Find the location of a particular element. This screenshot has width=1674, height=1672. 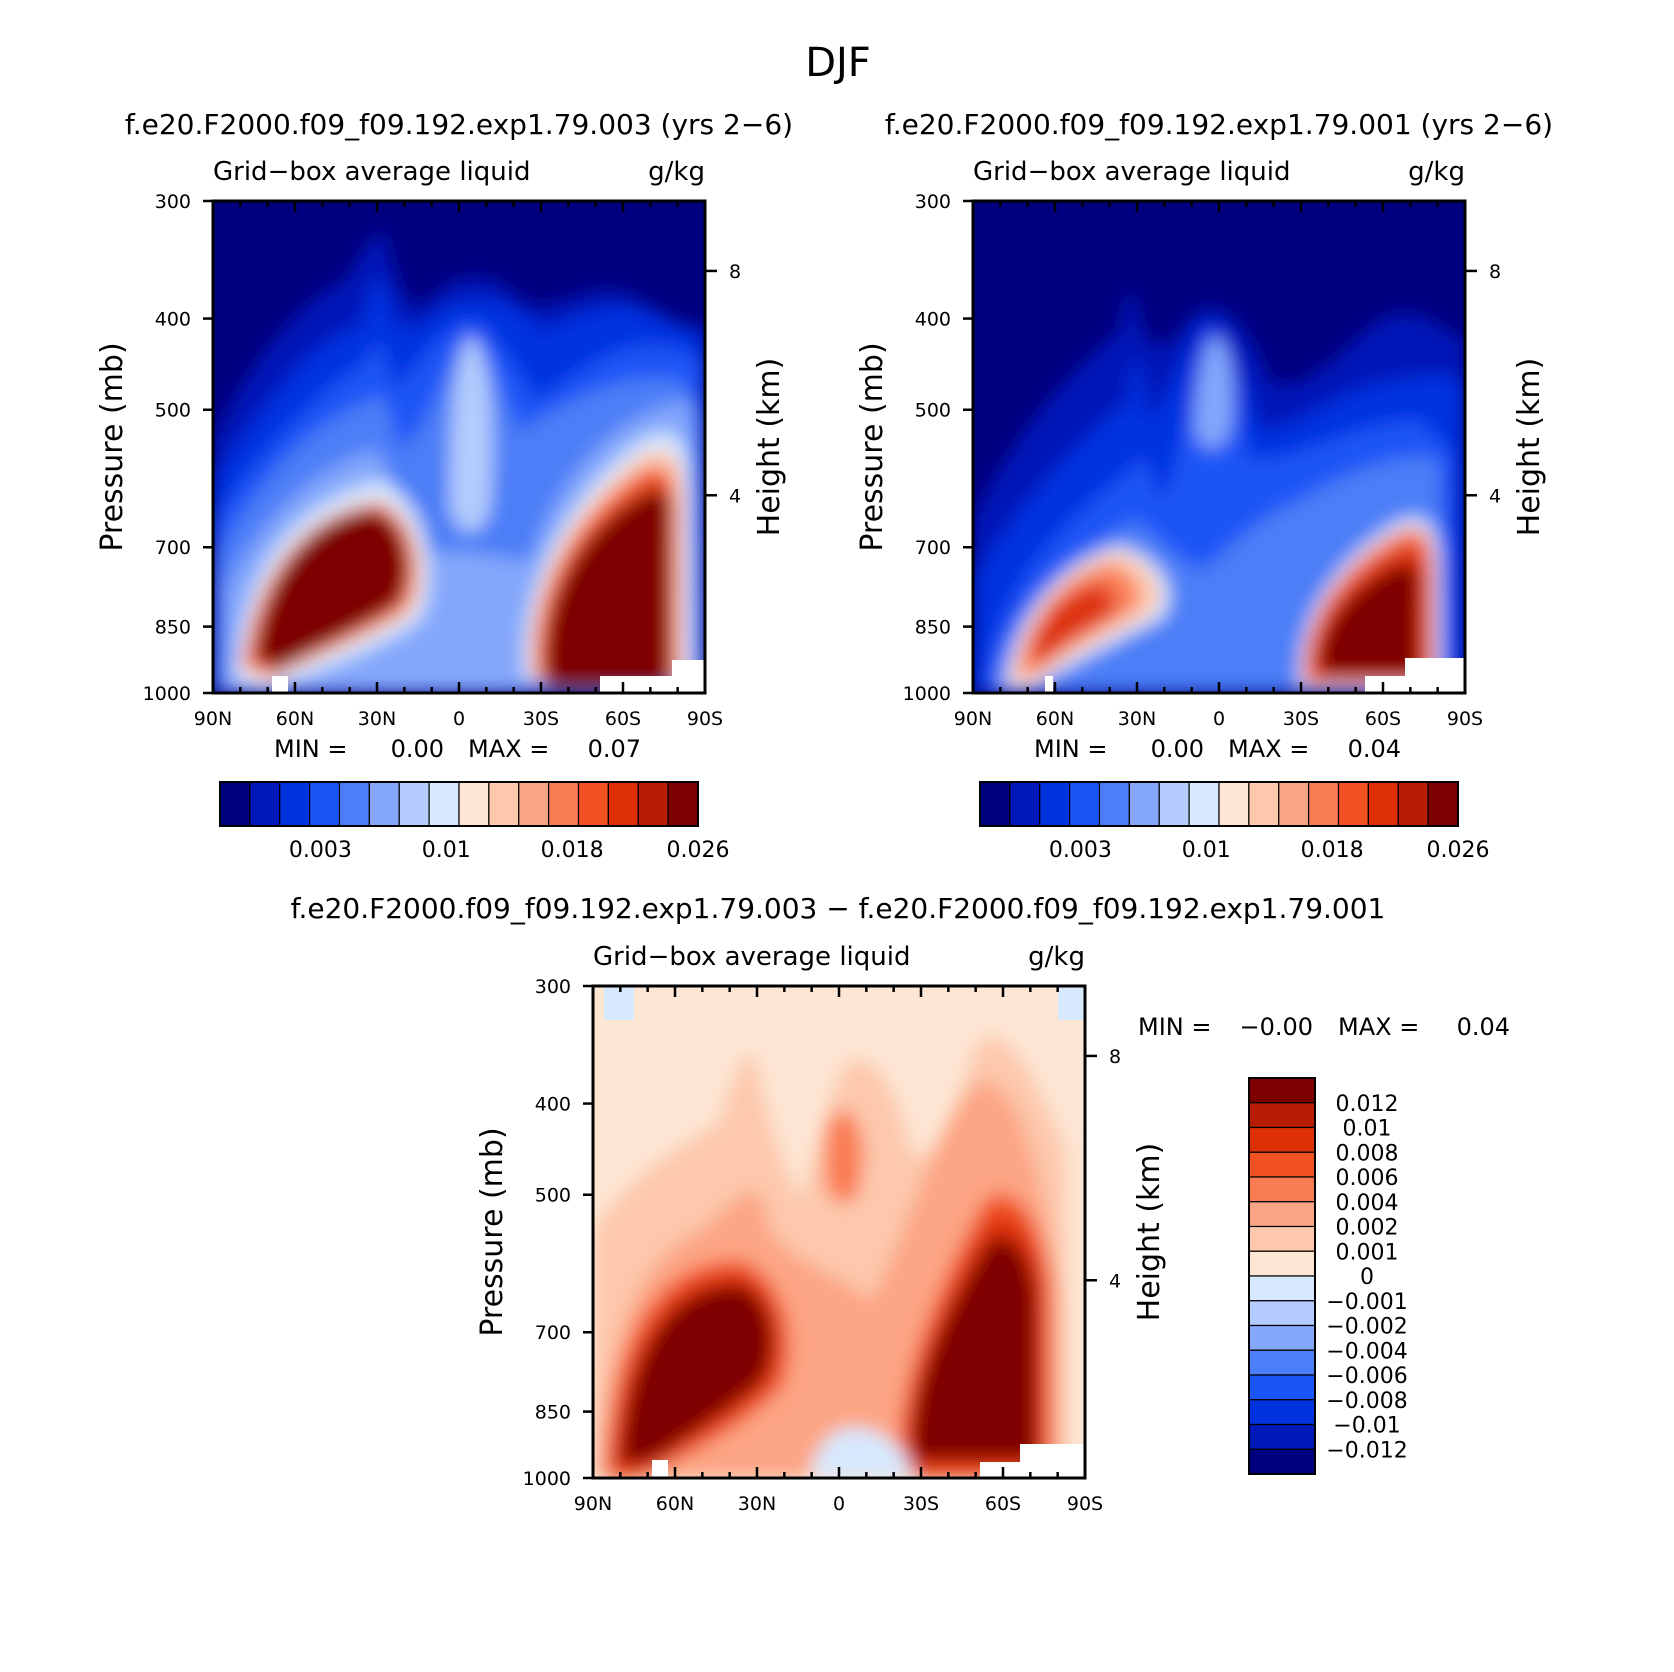

colorbar-label: 0.003 is located at coordinates (1080, 850).